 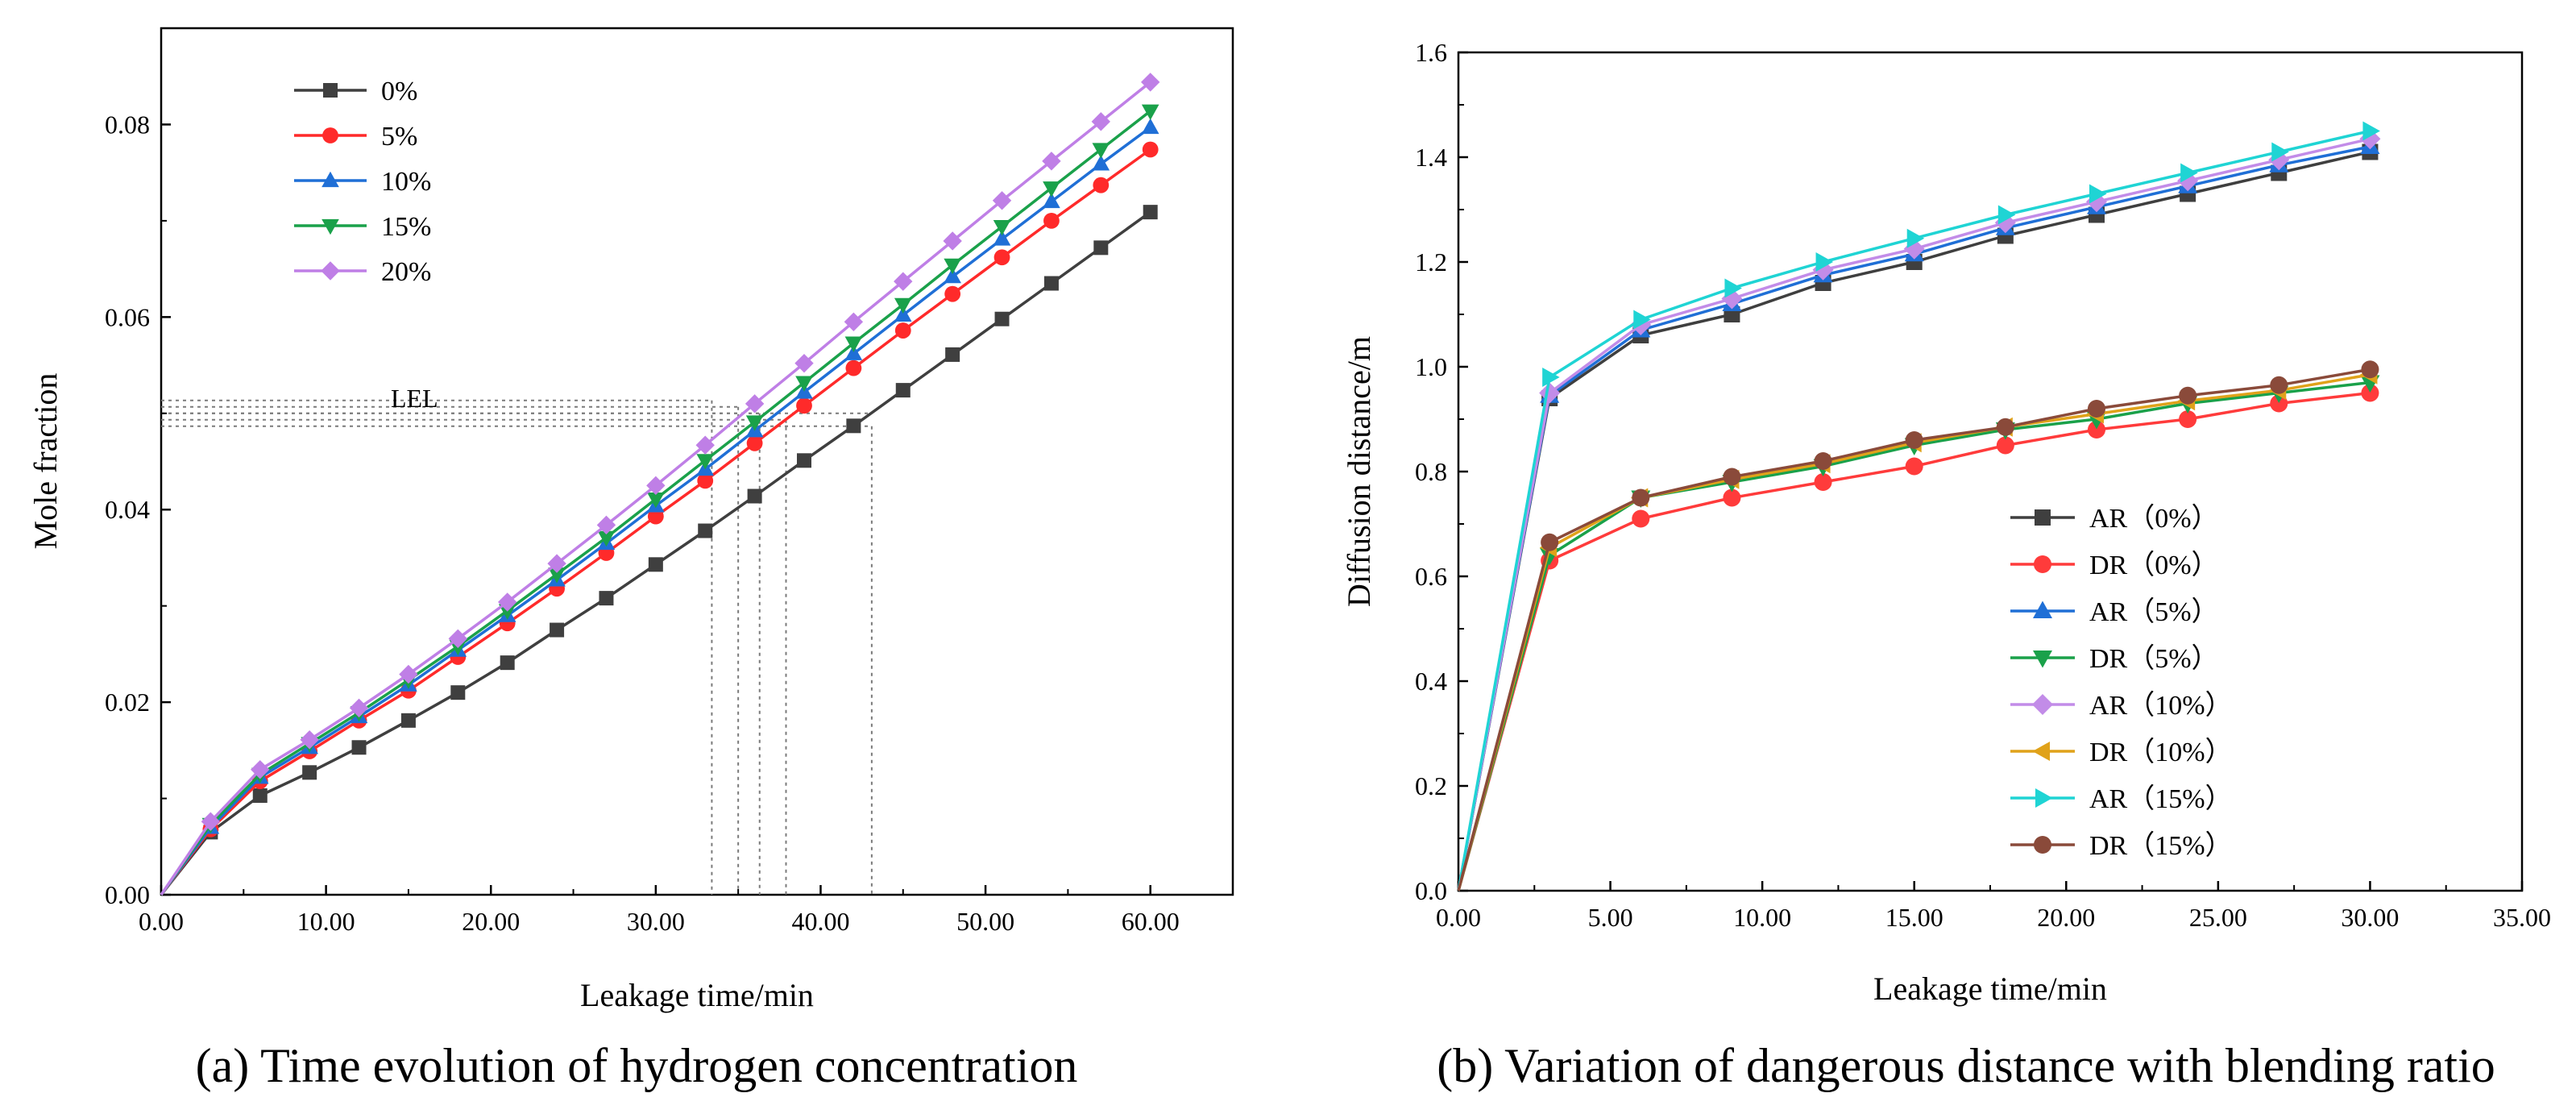 What do you see at coordinates (1431, 366) in the screenshot?
I see `y-tick-label: 1.0` at bounding box center [1431, 366].